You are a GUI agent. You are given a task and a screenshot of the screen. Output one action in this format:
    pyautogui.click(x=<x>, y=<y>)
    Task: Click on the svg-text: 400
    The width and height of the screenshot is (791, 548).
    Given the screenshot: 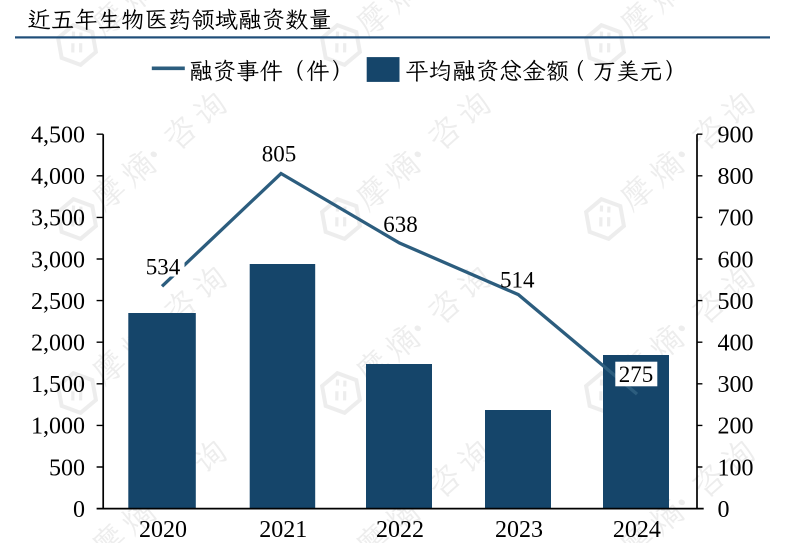 What is the action you would take?
    pyautogui.click(x=736, y=344)
    